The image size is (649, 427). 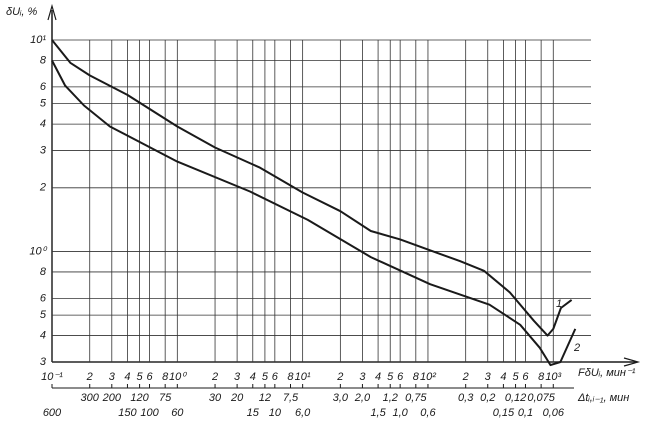 What do you see at coordinates (632, 362) in the screenshot?
I see `x-axis-arrow` at bounding box center [632, 362].